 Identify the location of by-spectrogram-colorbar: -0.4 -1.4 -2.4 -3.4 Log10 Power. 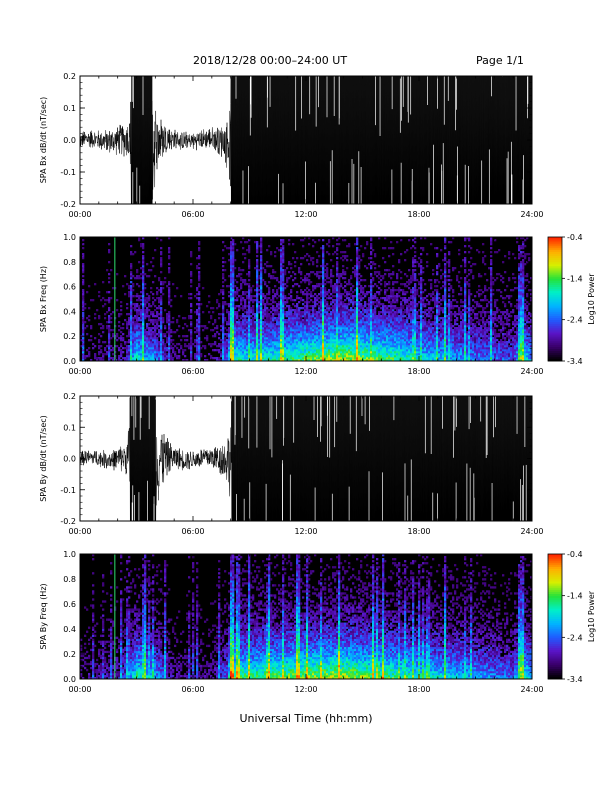
(571, 617).